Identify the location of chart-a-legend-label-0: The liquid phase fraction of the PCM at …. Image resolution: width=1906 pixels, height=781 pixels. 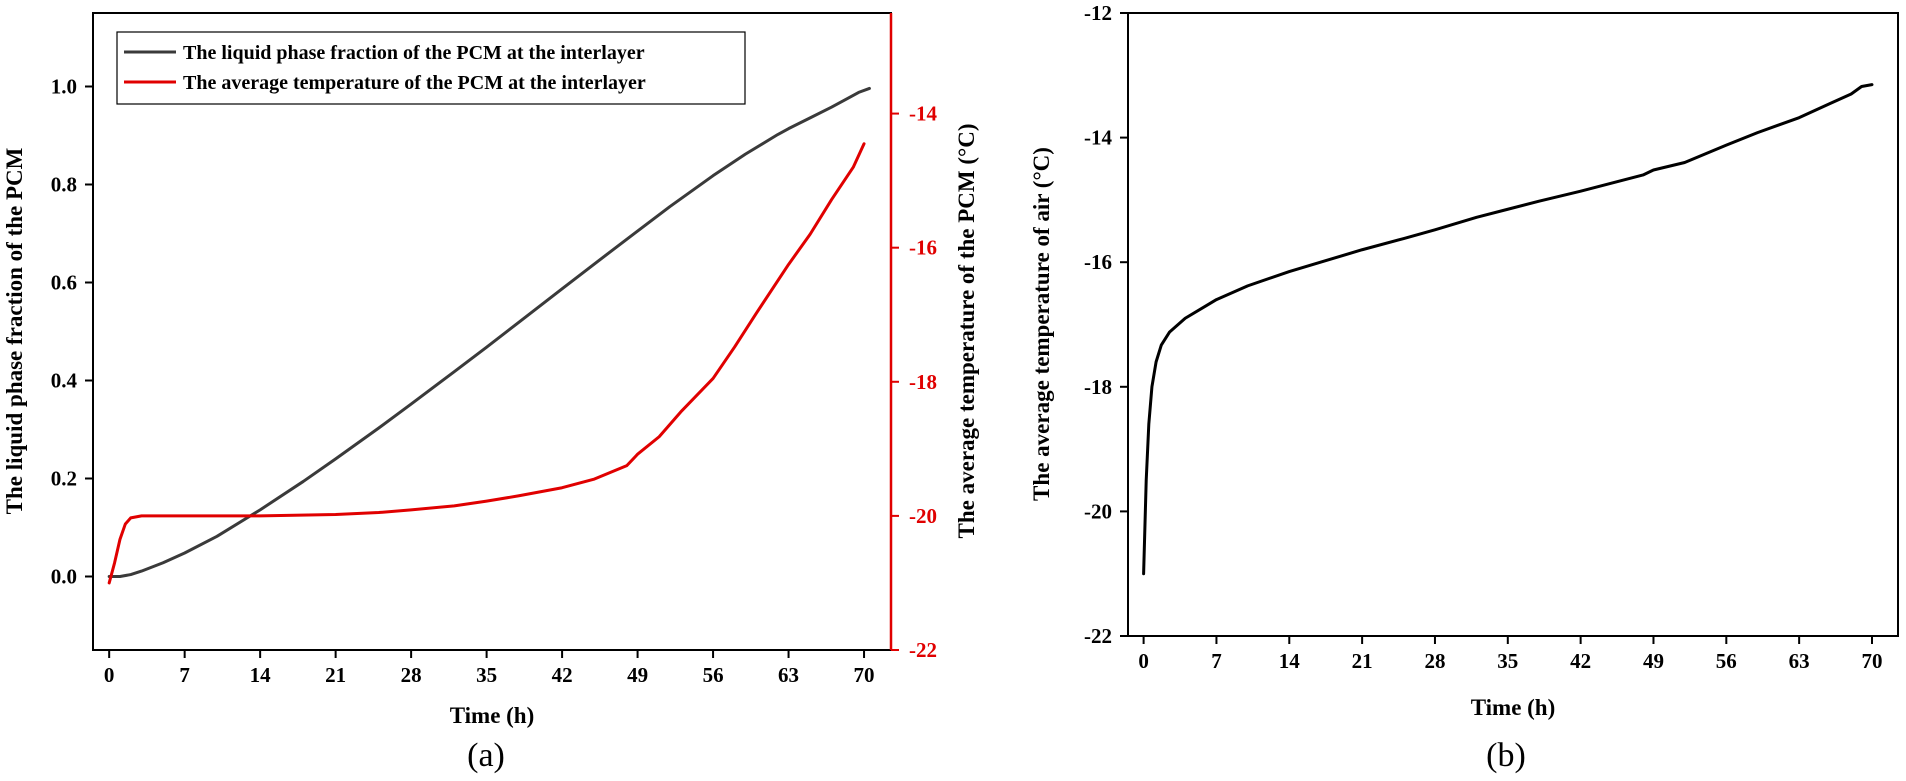
(414, 53).